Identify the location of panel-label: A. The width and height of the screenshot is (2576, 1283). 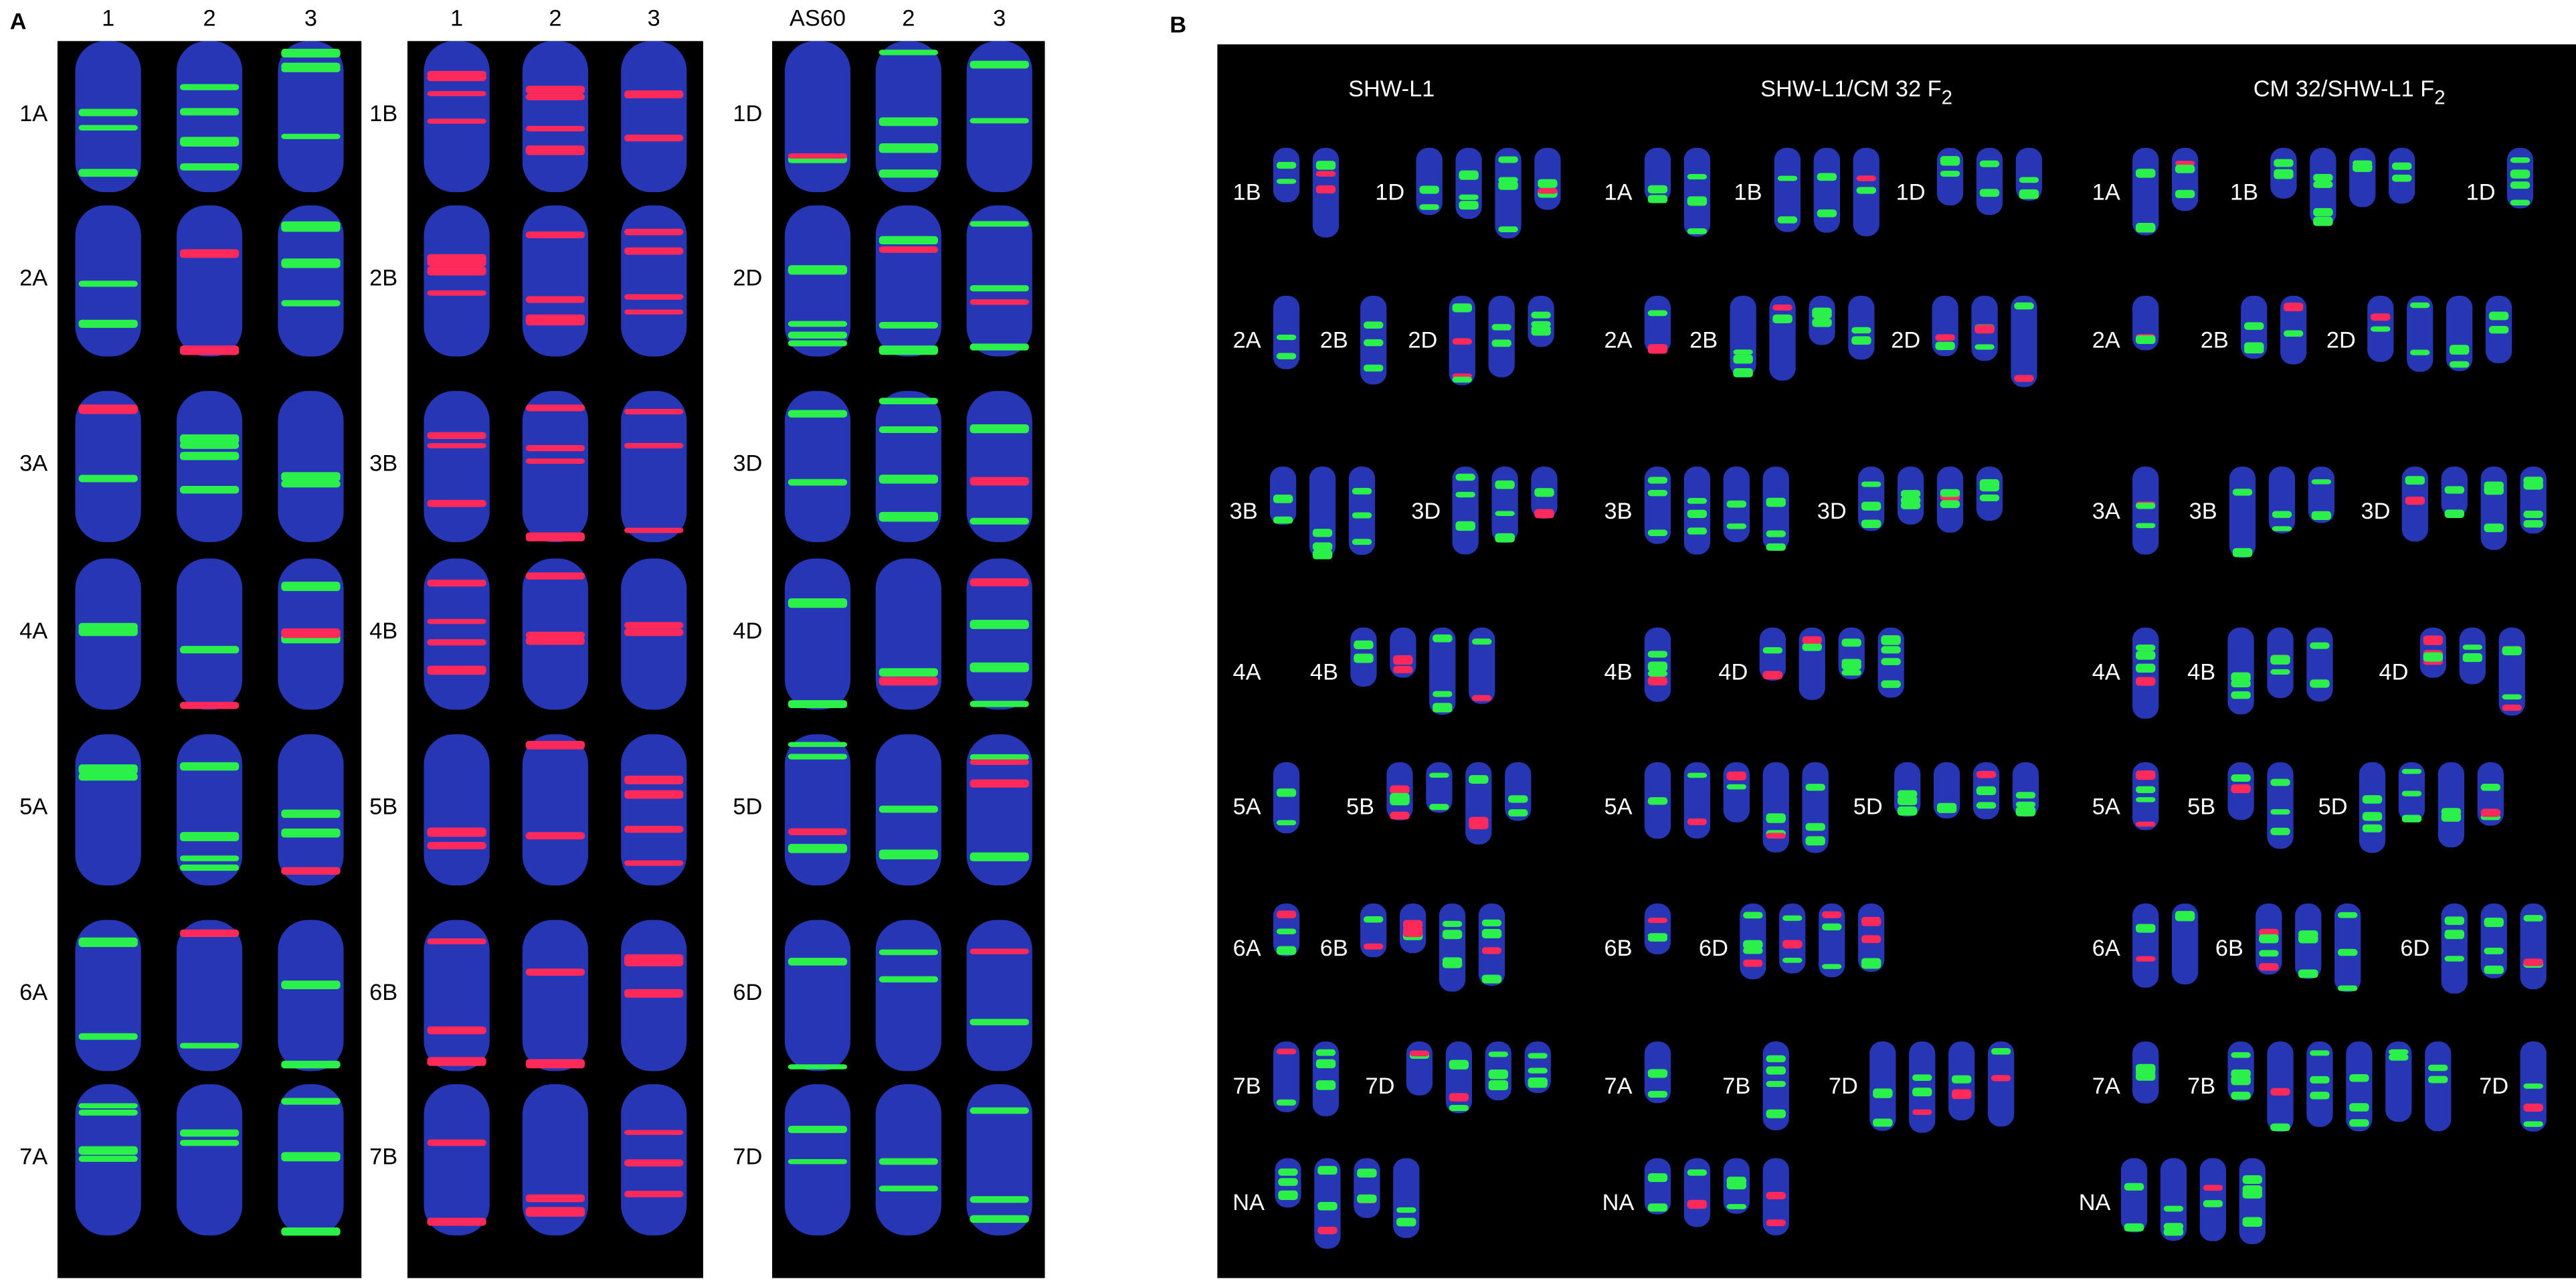
(18, 21).